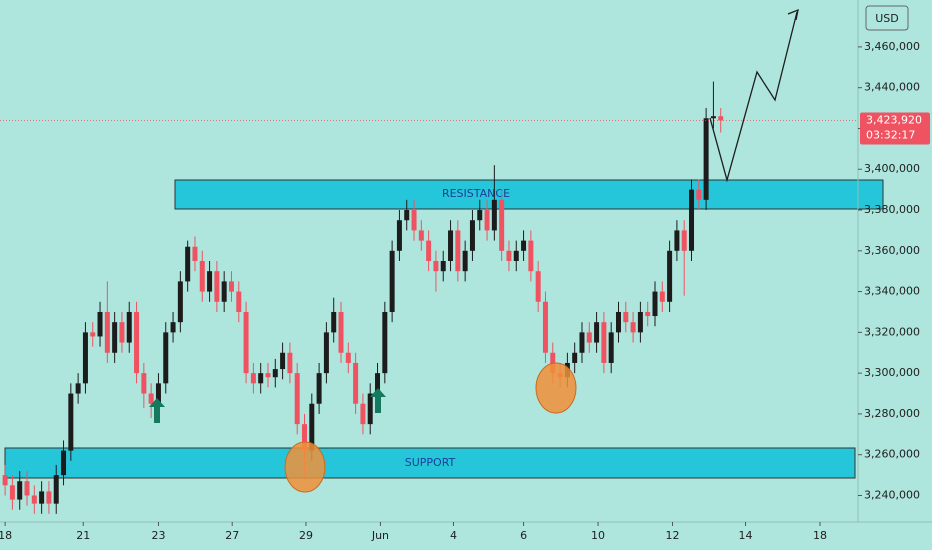  I want to click on x-tick-label: 14, so click(746, 535).